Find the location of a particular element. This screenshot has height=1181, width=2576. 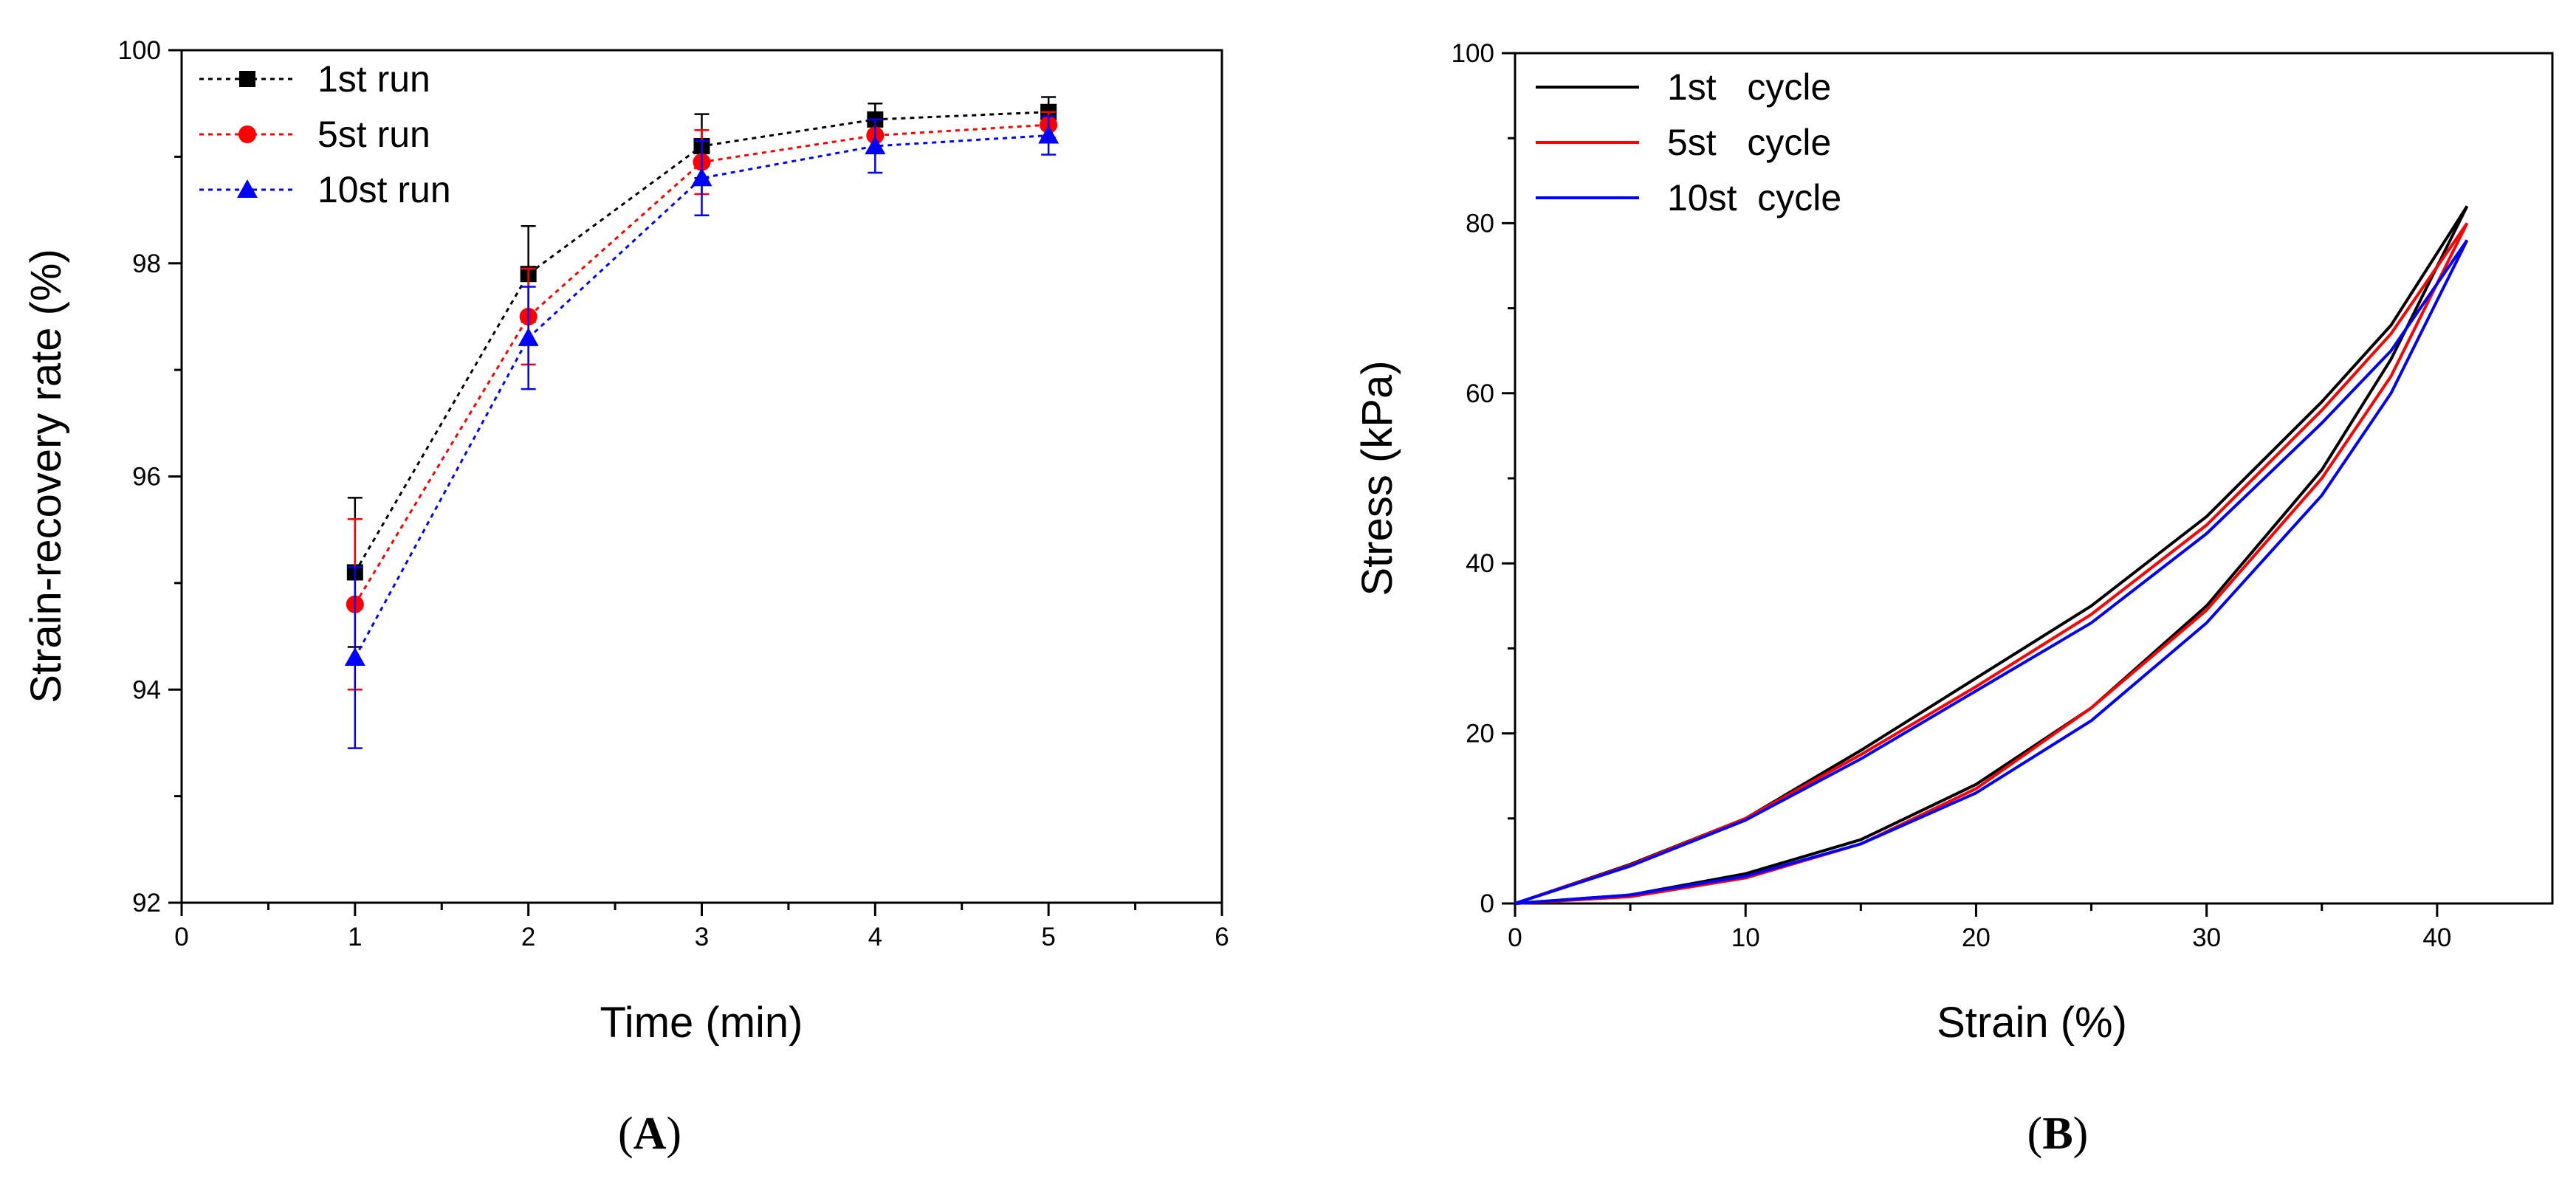

y-tick-label: 92 is located at coordinates (146, 903).